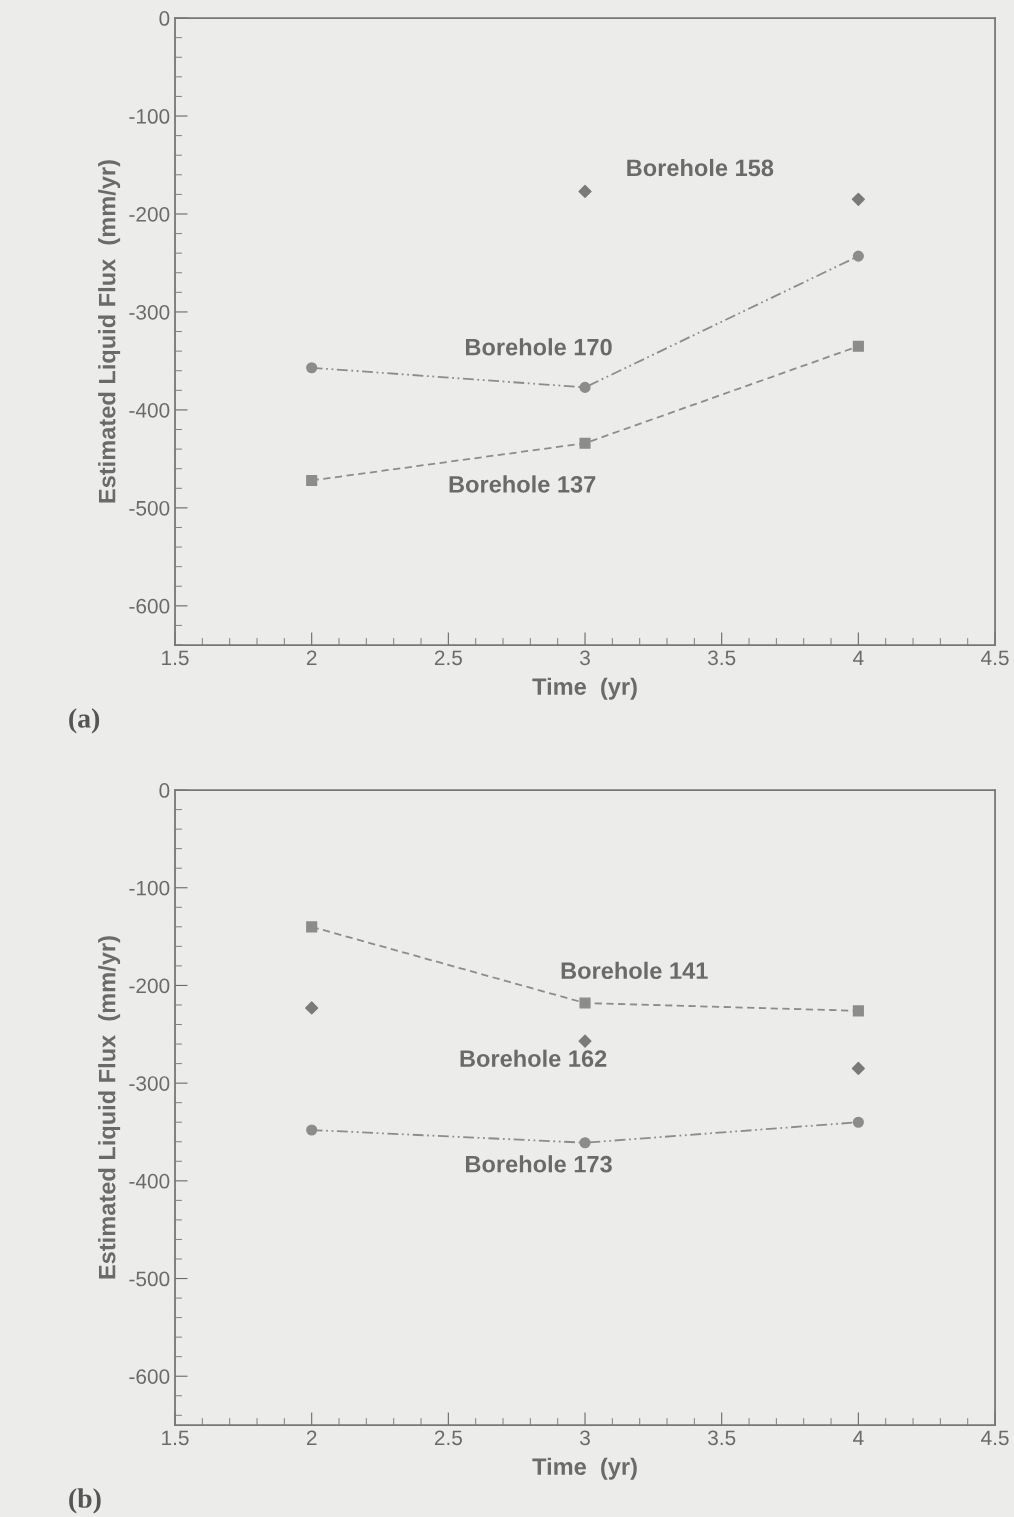  I want to click on series-label: Borehole 141, so click(634, 970).